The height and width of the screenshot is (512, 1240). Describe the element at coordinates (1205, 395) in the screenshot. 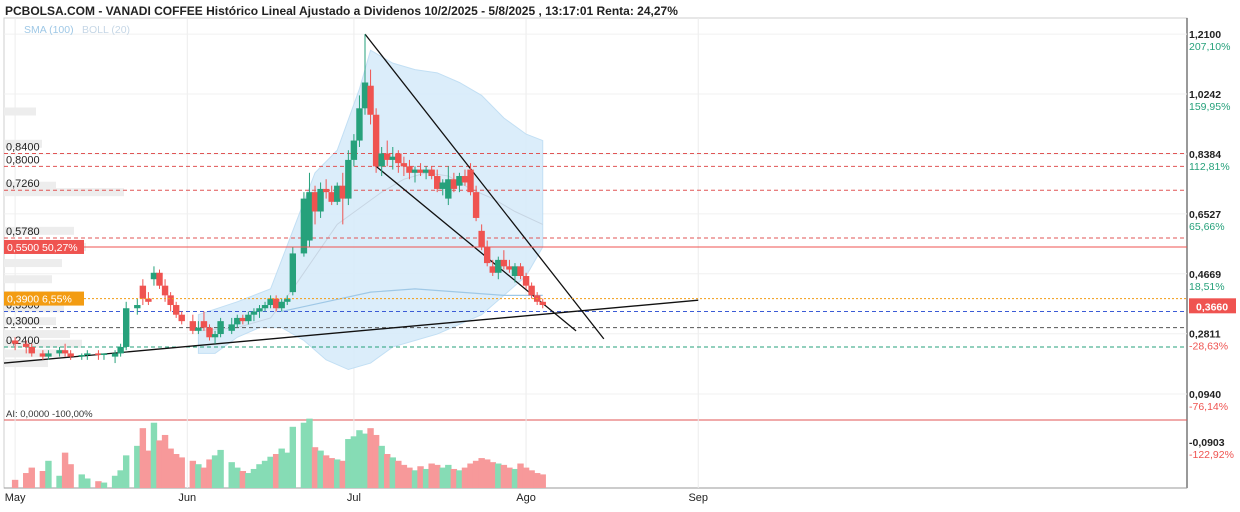

I see `price-tick-label: 0,0940` at that location.